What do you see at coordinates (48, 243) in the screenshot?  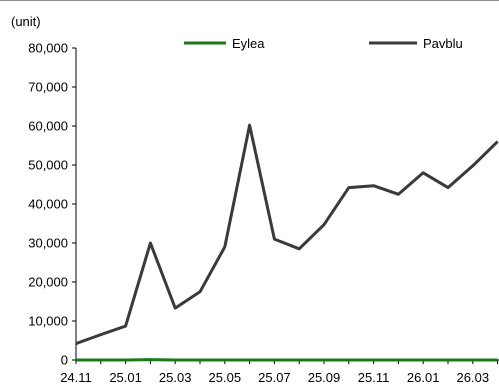 I see `y-tick-label: 30,000` at bounding box center [48, 243].